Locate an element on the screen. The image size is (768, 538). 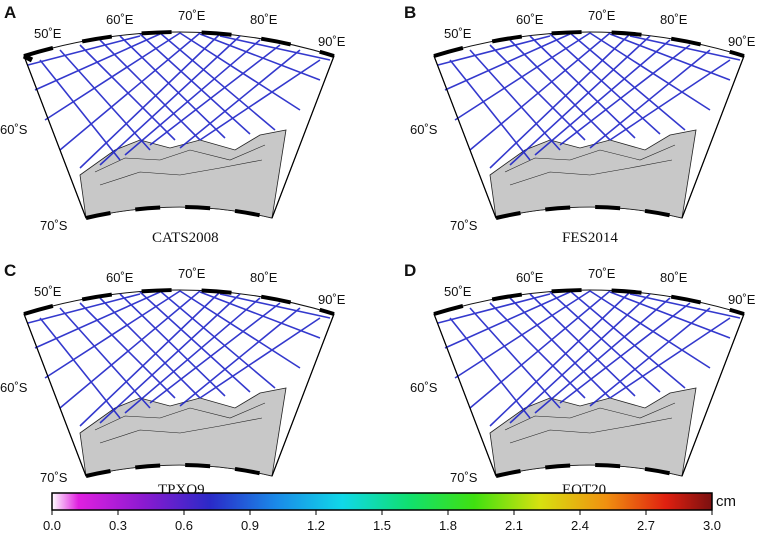
panel-letter: A is located at coordinates (10, 12).